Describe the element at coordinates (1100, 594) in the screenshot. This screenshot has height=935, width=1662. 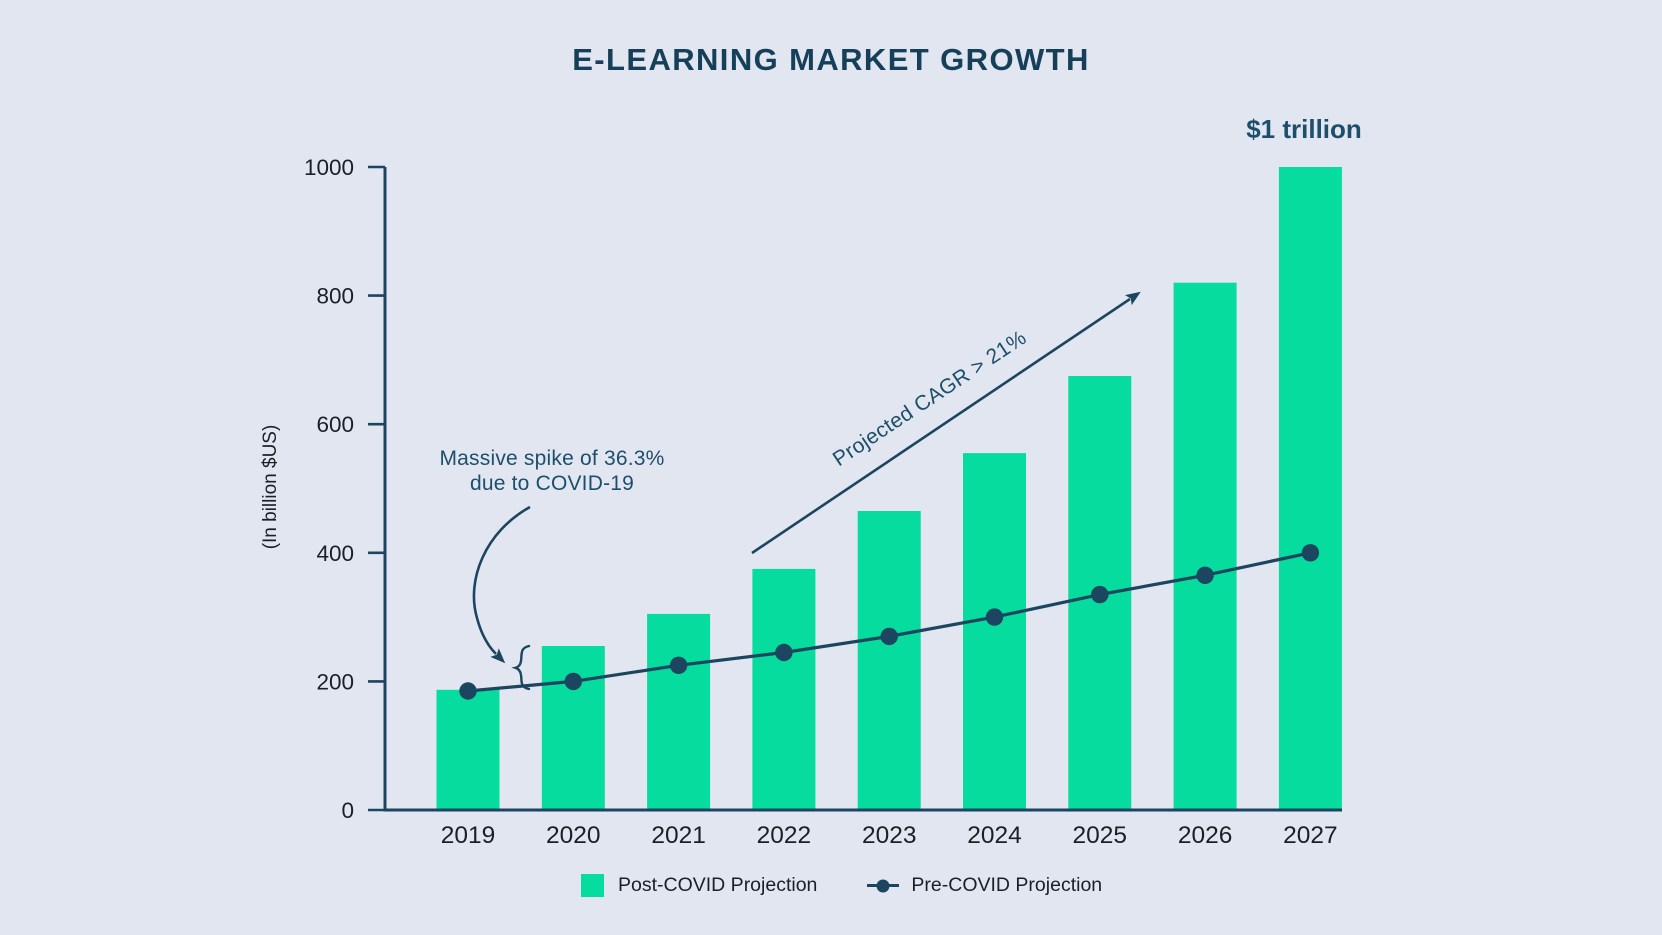
I see `line-point-2025` at that location.